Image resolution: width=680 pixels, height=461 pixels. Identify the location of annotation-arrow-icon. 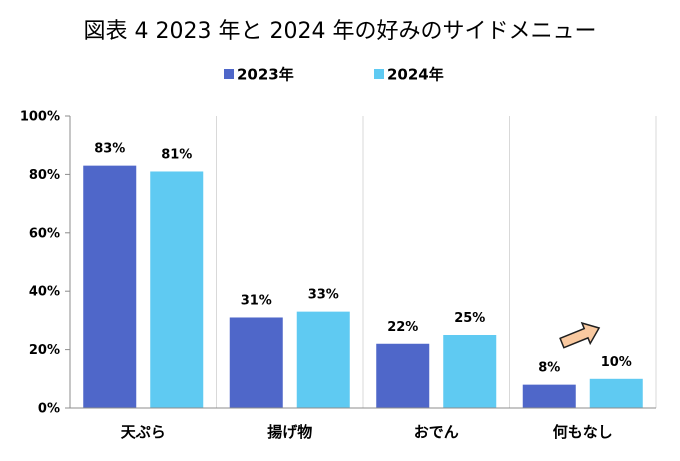
(580, 335).